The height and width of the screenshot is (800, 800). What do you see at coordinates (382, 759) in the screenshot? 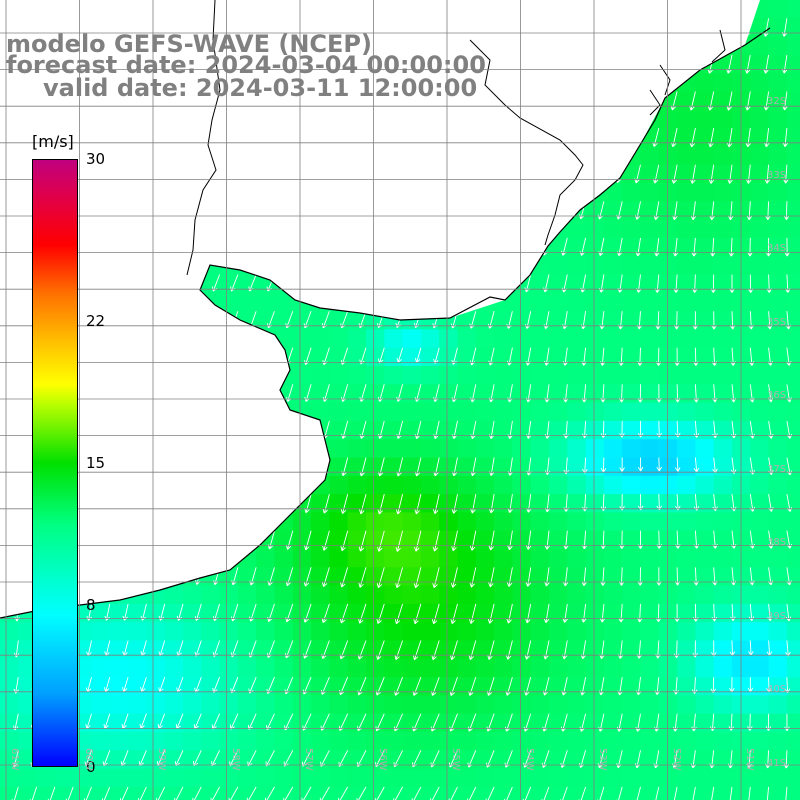
I see `longitude-label: 56W` at bounding box center [382, 759].